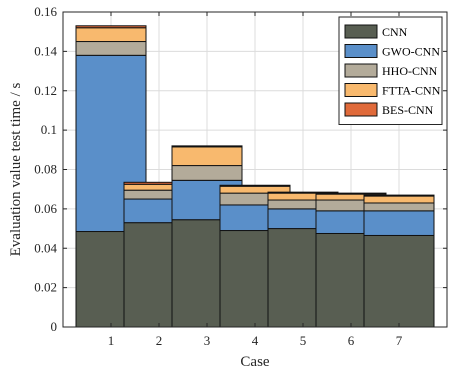 This screenshot has width=460, height=374. What do you see at coordinates (411, 91) in the screenshot?
I see `legend-label: FTTA-CNN` at bounding box center [411, 91].